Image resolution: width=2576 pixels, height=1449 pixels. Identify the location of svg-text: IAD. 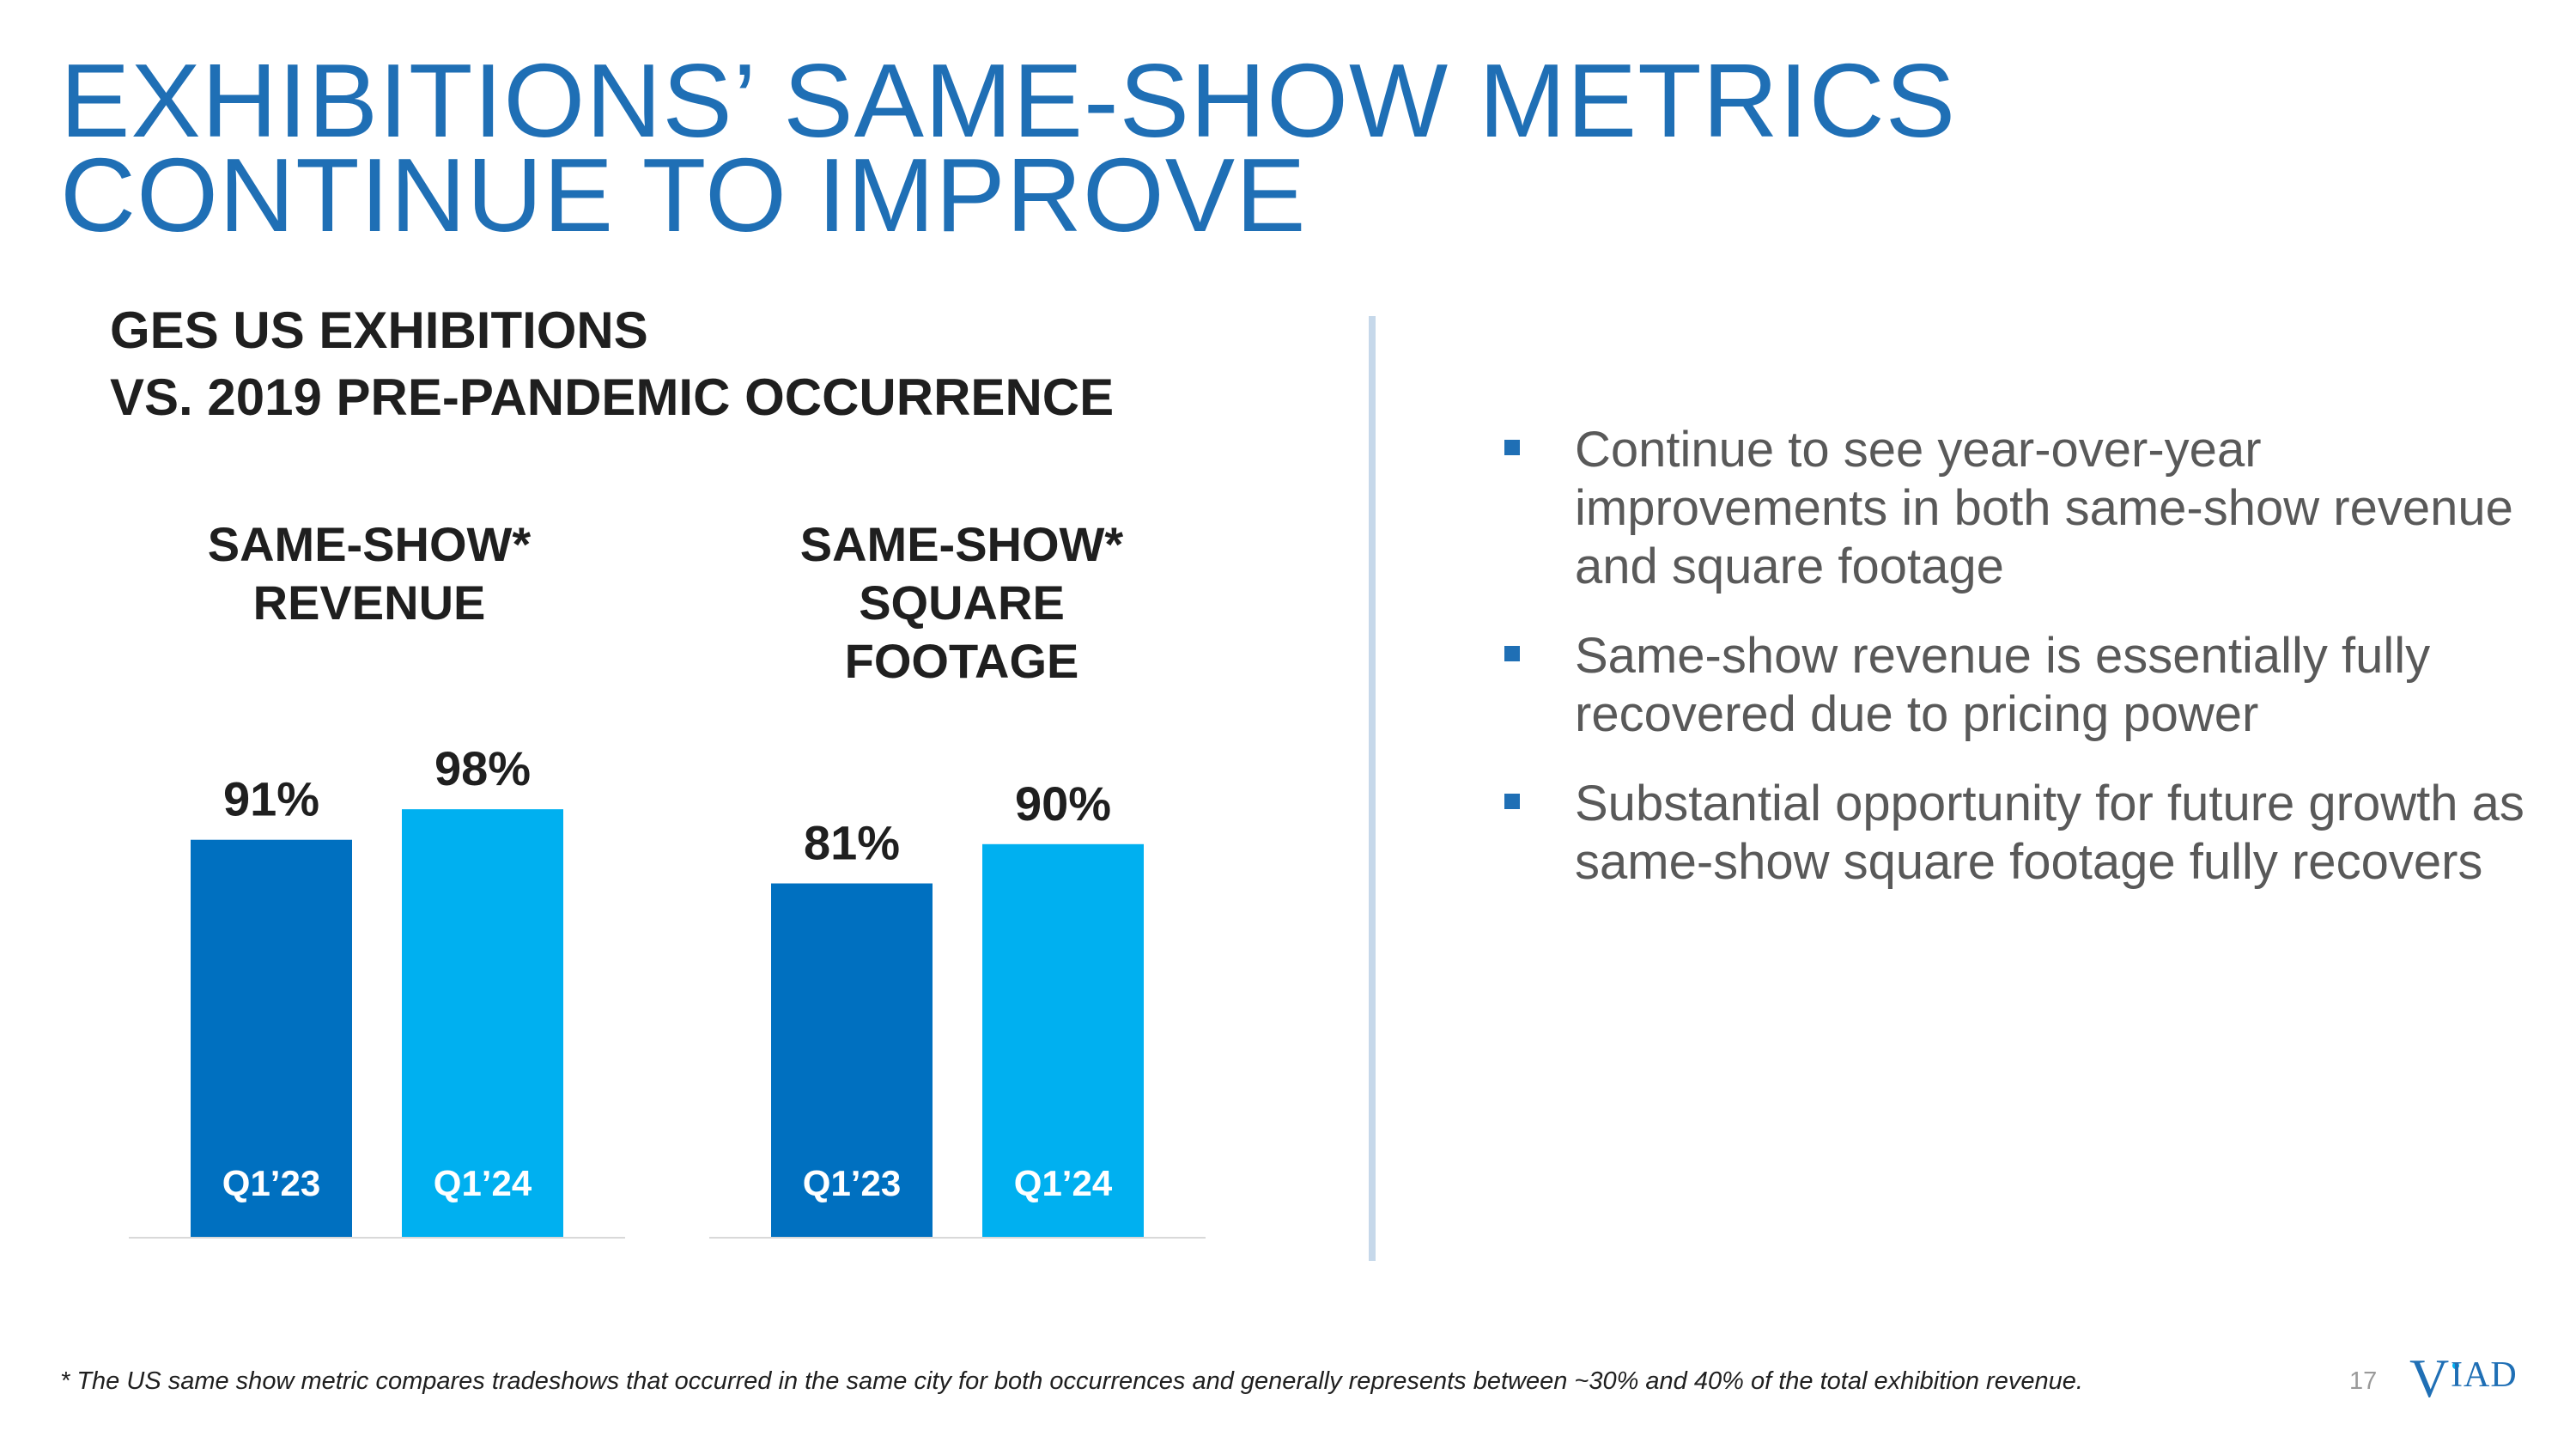
(2485, 1375).